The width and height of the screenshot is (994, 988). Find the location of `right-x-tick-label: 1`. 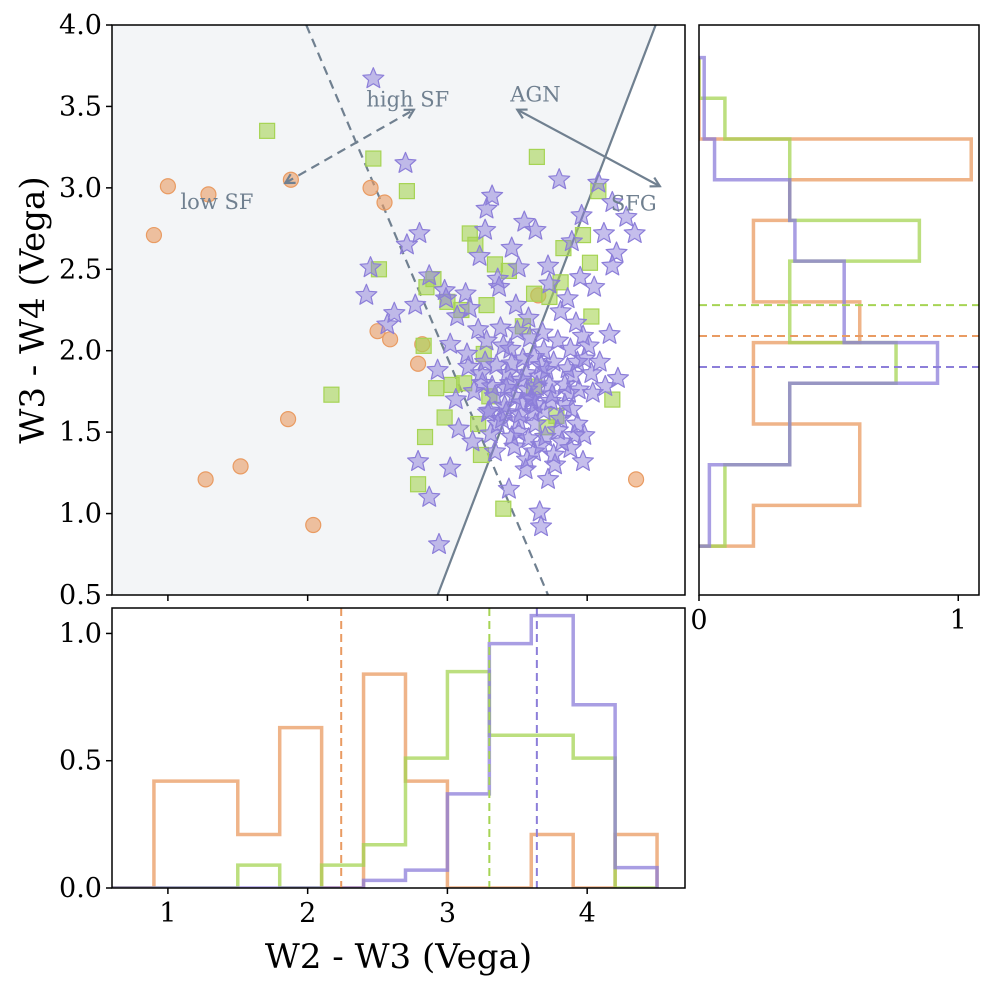

right-x-tick-label: 1 is located at coordinates (958, 620).